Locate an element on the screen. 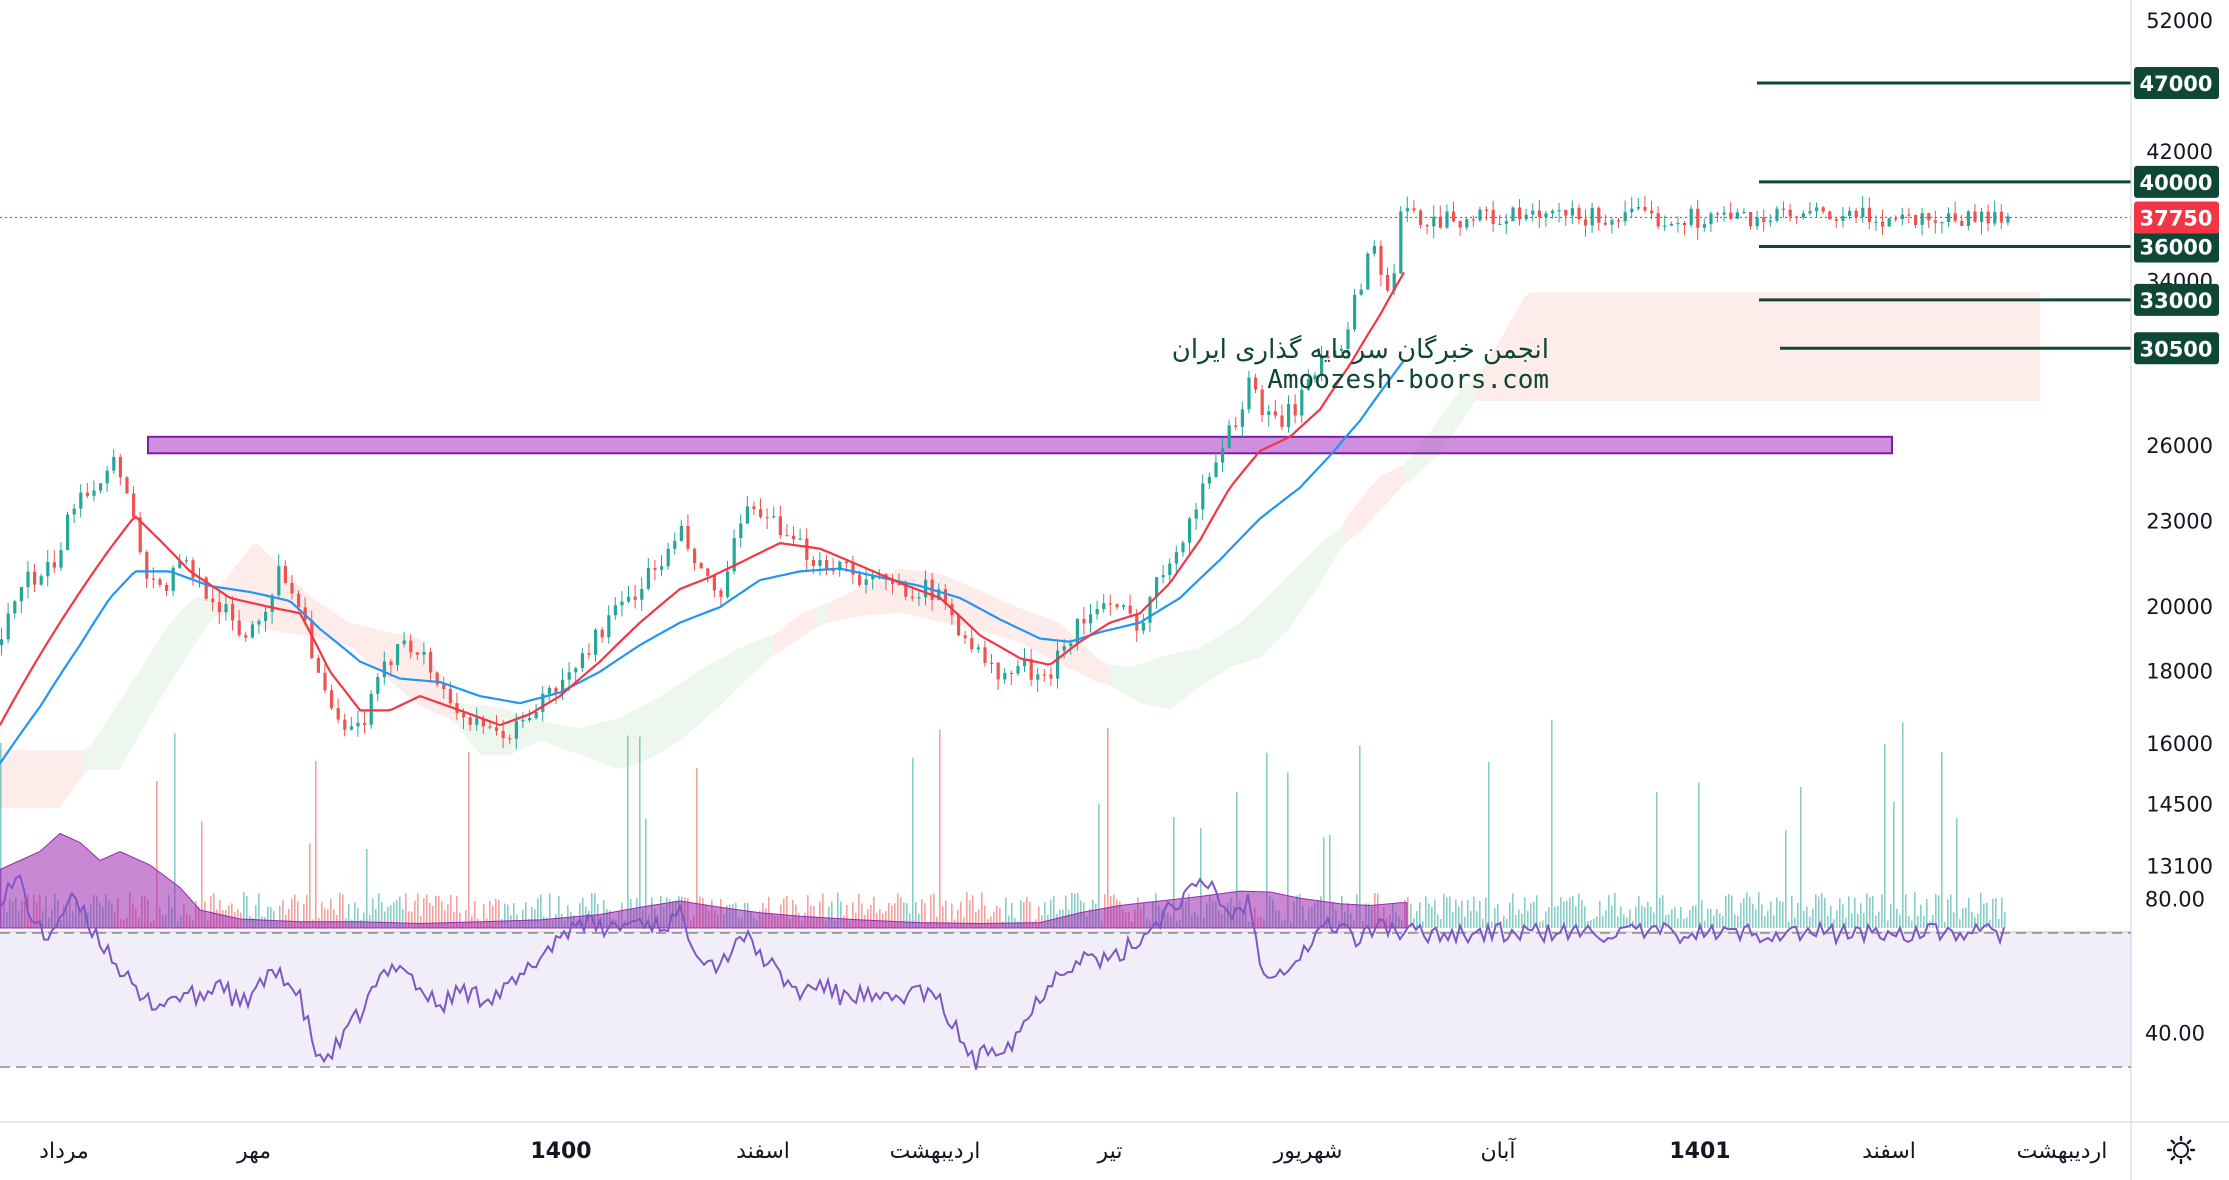 This screenshot has height=1180, width=2229. rsi-axis: 40.00 80.00 is located at coordinates (2175, 967).